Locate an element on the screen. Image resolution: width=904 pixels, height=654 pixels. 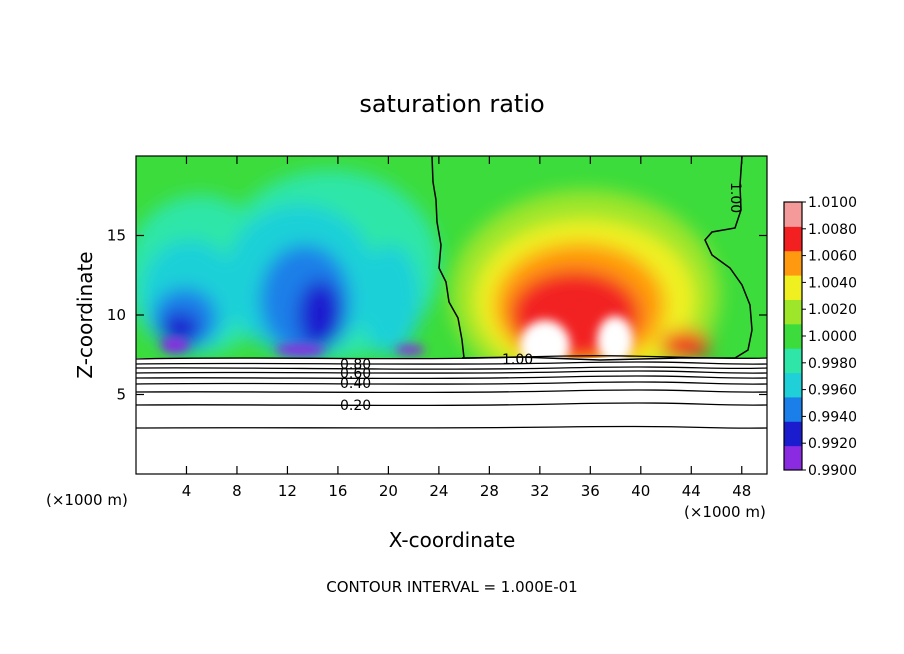
contour-label-1-00-right: 1.00 is located at coordinates (735, 197).